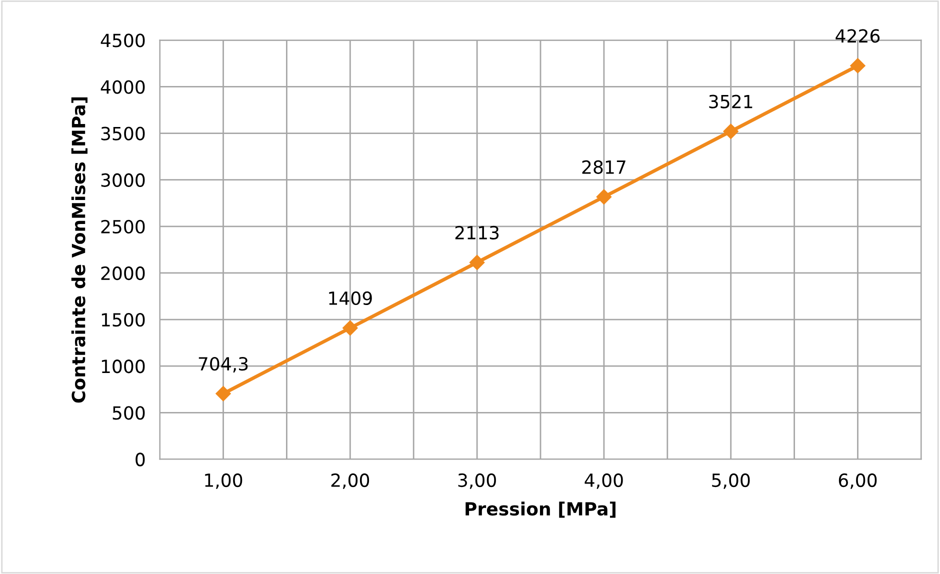 Image resolution: width=940 pixels, height=574 pixels. Describe the element at coordinates (123, 180) in the screenshot. I see `y-tick-label: 3000` at that location.